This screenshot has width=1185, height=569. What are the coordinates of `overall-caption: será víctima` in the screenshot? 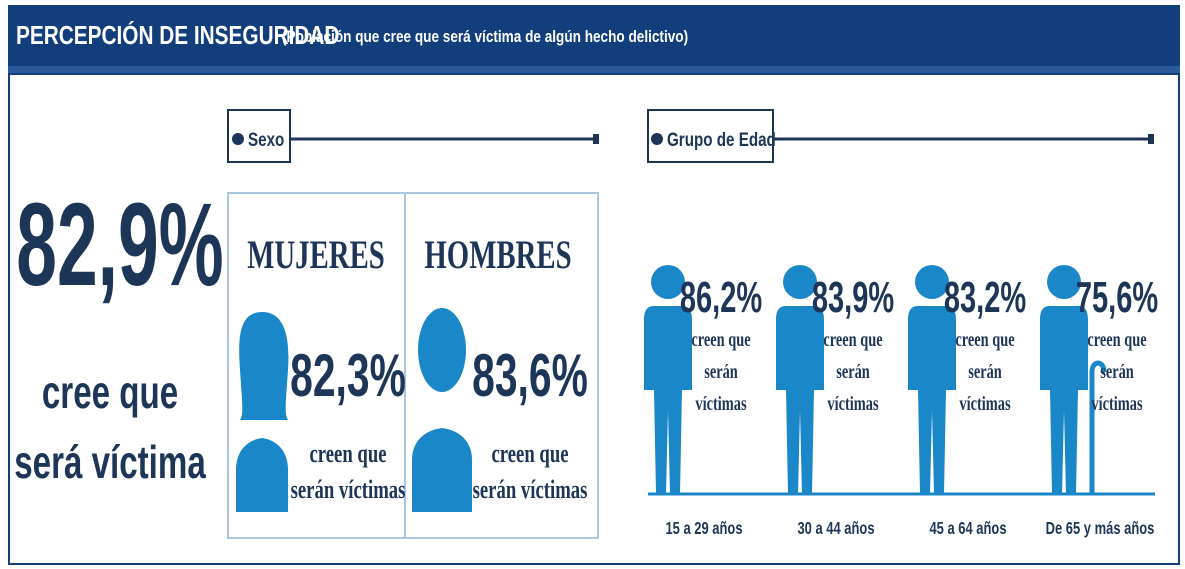 It's located at (110, 463).